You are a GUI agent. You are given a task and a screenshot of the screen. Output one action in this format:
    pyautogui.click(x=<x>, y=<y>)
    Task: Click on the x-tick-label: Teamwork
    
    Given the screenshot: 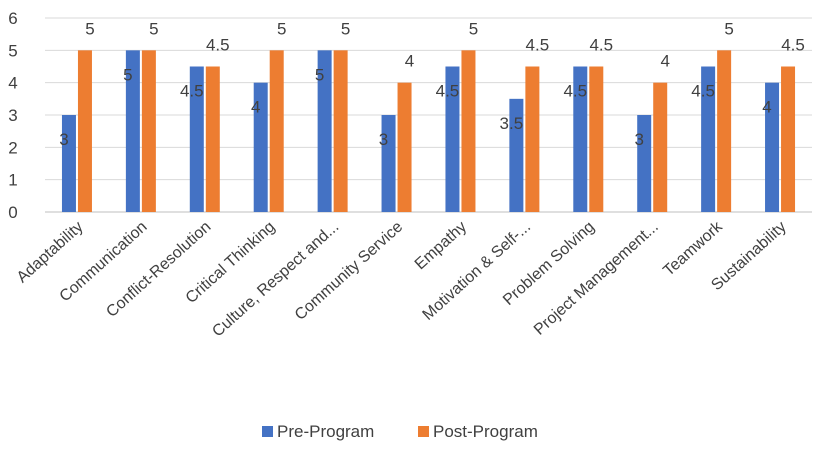 What is the action you would take?
    pyautogui.click(x=693, y=249)
    